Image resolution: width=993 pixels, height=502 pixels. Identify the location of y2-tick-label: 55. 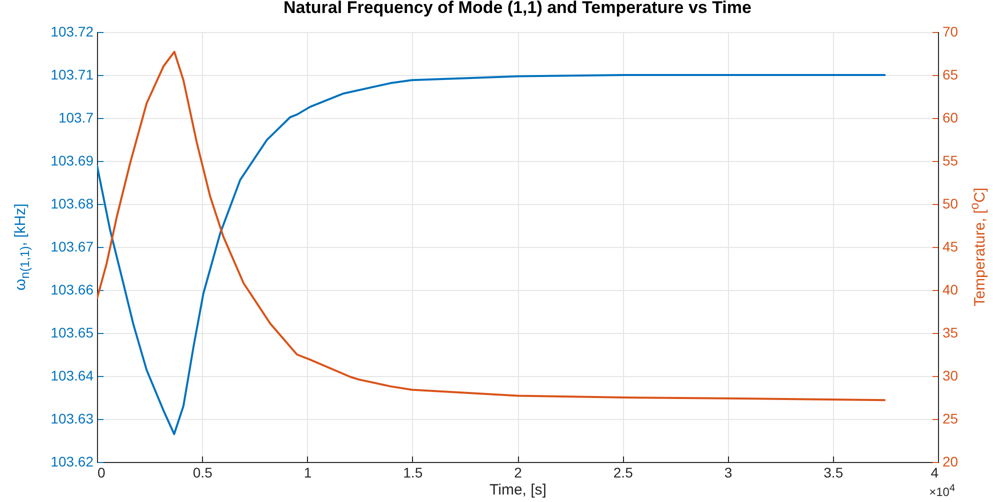
(950, 160).